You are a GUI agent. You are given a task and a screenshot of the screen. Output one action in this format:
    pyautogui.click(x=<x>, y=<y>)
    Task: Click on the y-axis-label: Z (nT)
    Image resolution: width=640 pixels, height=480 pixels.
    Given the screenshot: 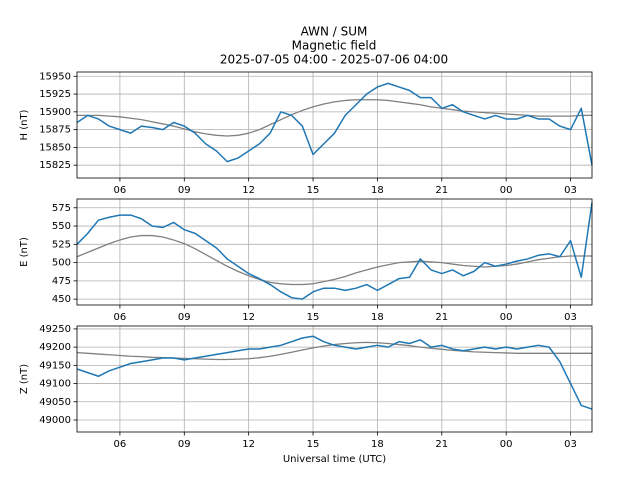 What is the action you would take?
    pyautogui.click(x=24, y=379)
    